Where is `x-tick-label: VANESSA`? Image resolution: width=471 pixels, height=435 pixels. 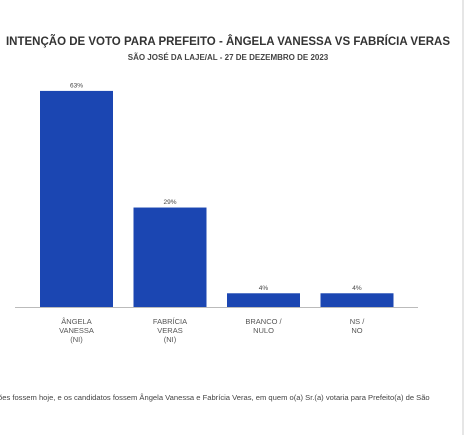 x-tick-label: VANESSA is located at coordinates (76, 330).